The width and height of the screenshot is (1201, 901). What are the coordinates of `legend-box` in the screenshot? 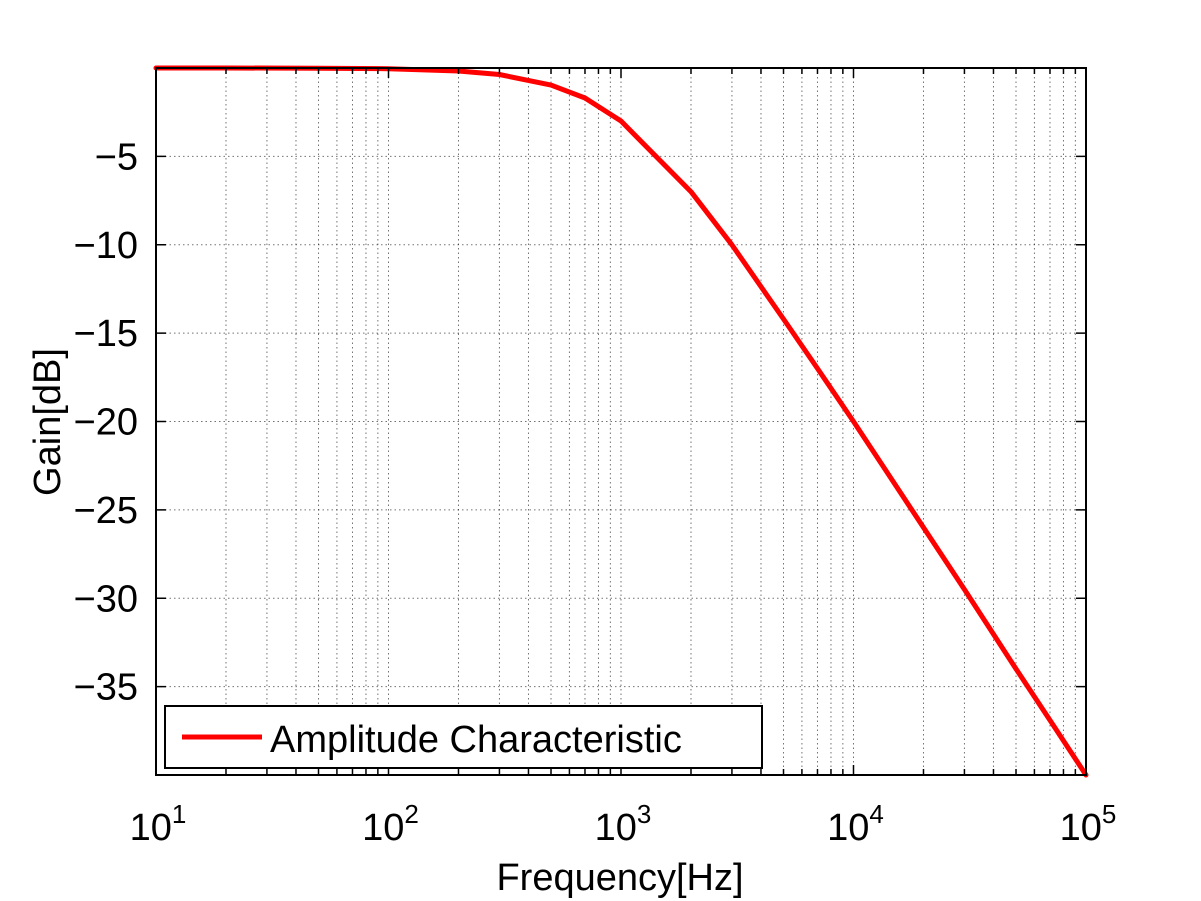 It's located at (463, 737).